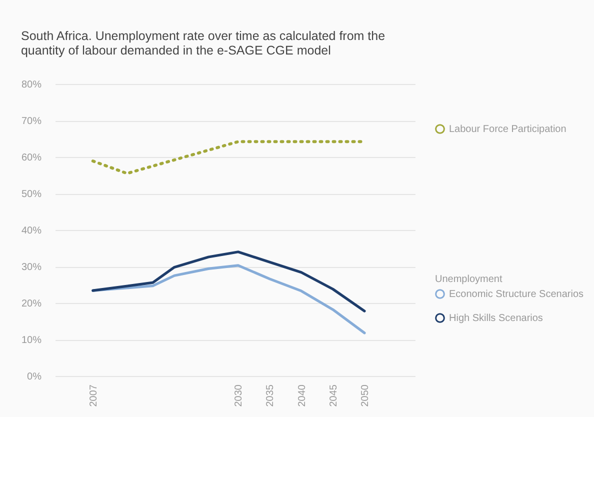 This screenshot has height=489, width=612. I want to click on y-tick-label: 50%, so click(31, 194).